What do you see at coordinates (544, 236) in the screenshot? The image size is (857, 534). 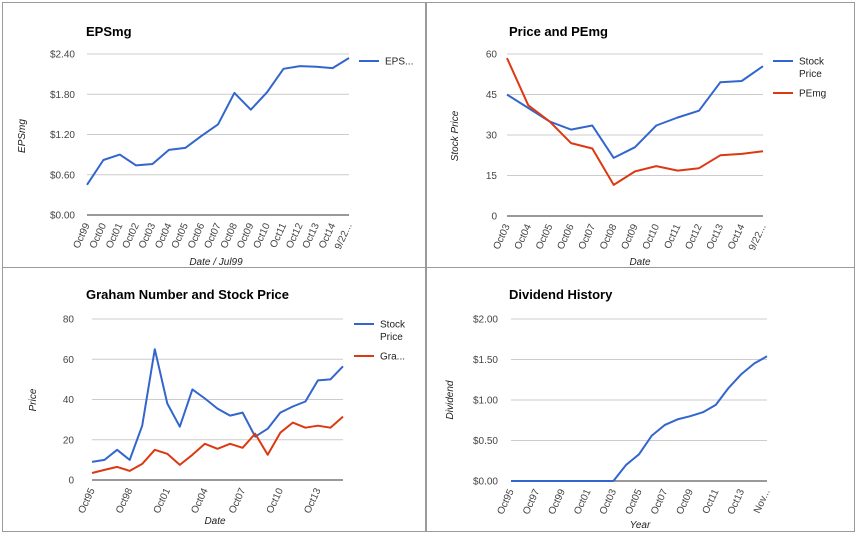 I see `pe-x-tick-label: Oct05` at bounding box center [544, 236].